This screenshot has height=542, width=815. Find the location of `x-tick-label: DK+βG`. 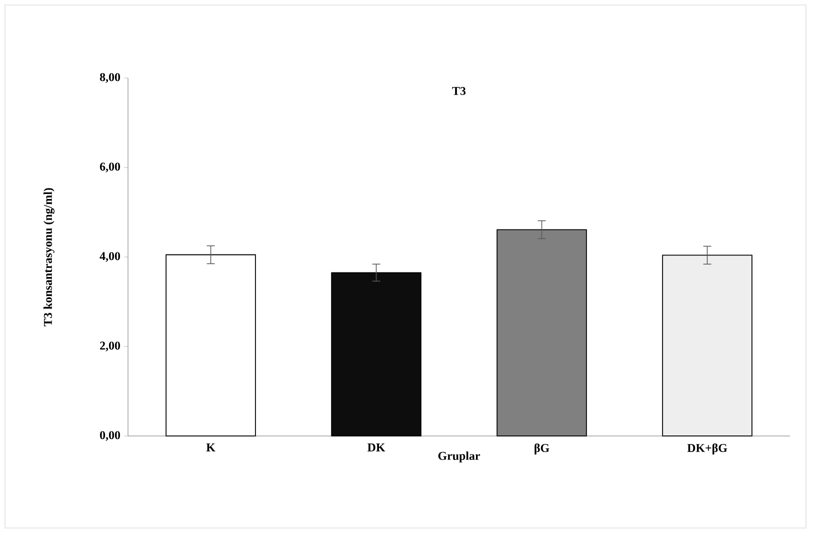

x-tick-label: DK+βG is located at coordinates (707, 449).